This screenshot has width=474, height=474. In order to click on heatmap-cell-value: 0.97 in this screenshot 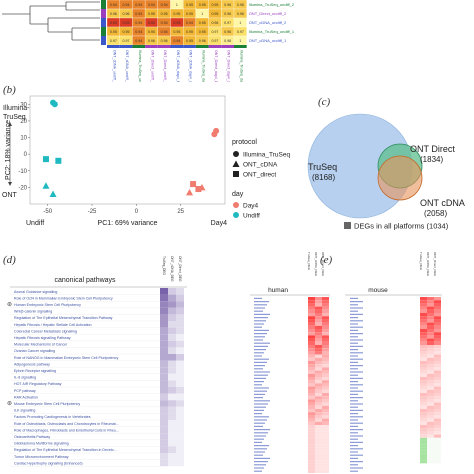, I will do `click(214, 32)`.